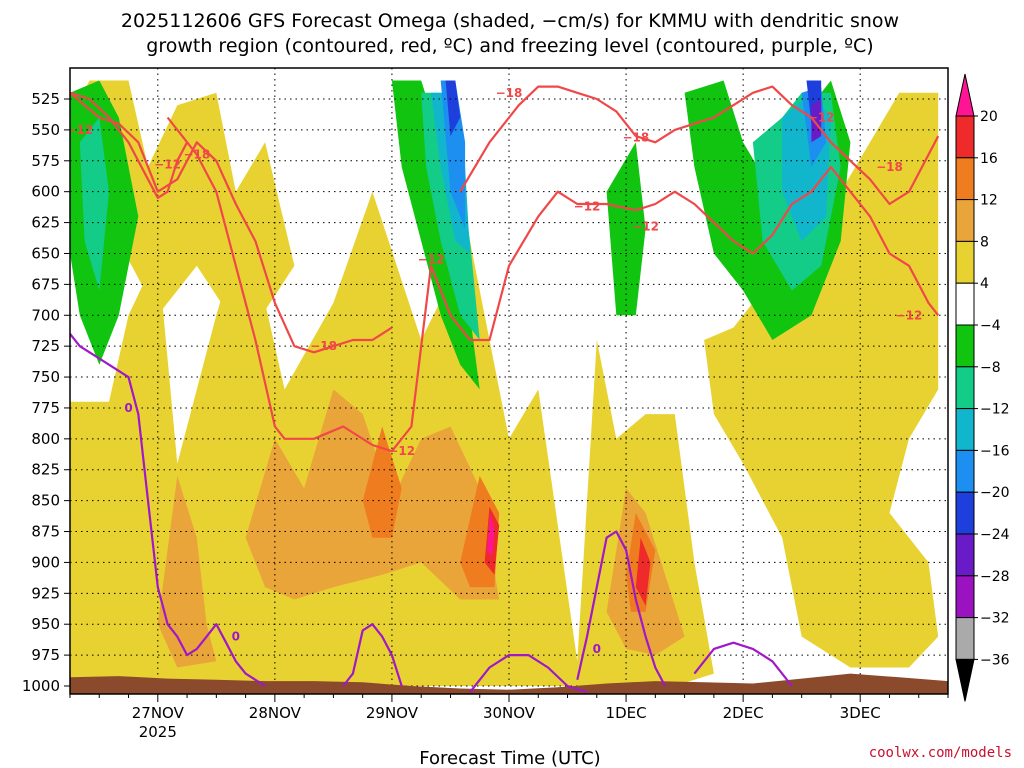 The width and height of the screenshot is (1024, 768). I want to click on y-tick-label: 775, so click(45, 408).